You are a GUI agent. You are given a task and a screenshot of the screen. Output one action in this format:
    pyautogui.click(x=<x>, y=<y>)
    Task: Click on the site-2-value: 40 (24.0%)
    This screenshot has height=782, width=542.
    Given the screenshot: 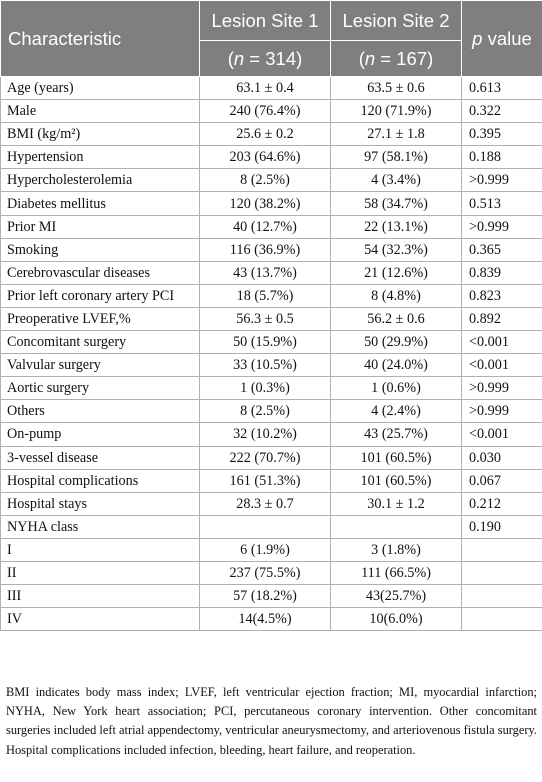 What is the action you would take?
    pyautogui.click(x=396, y=365)
    